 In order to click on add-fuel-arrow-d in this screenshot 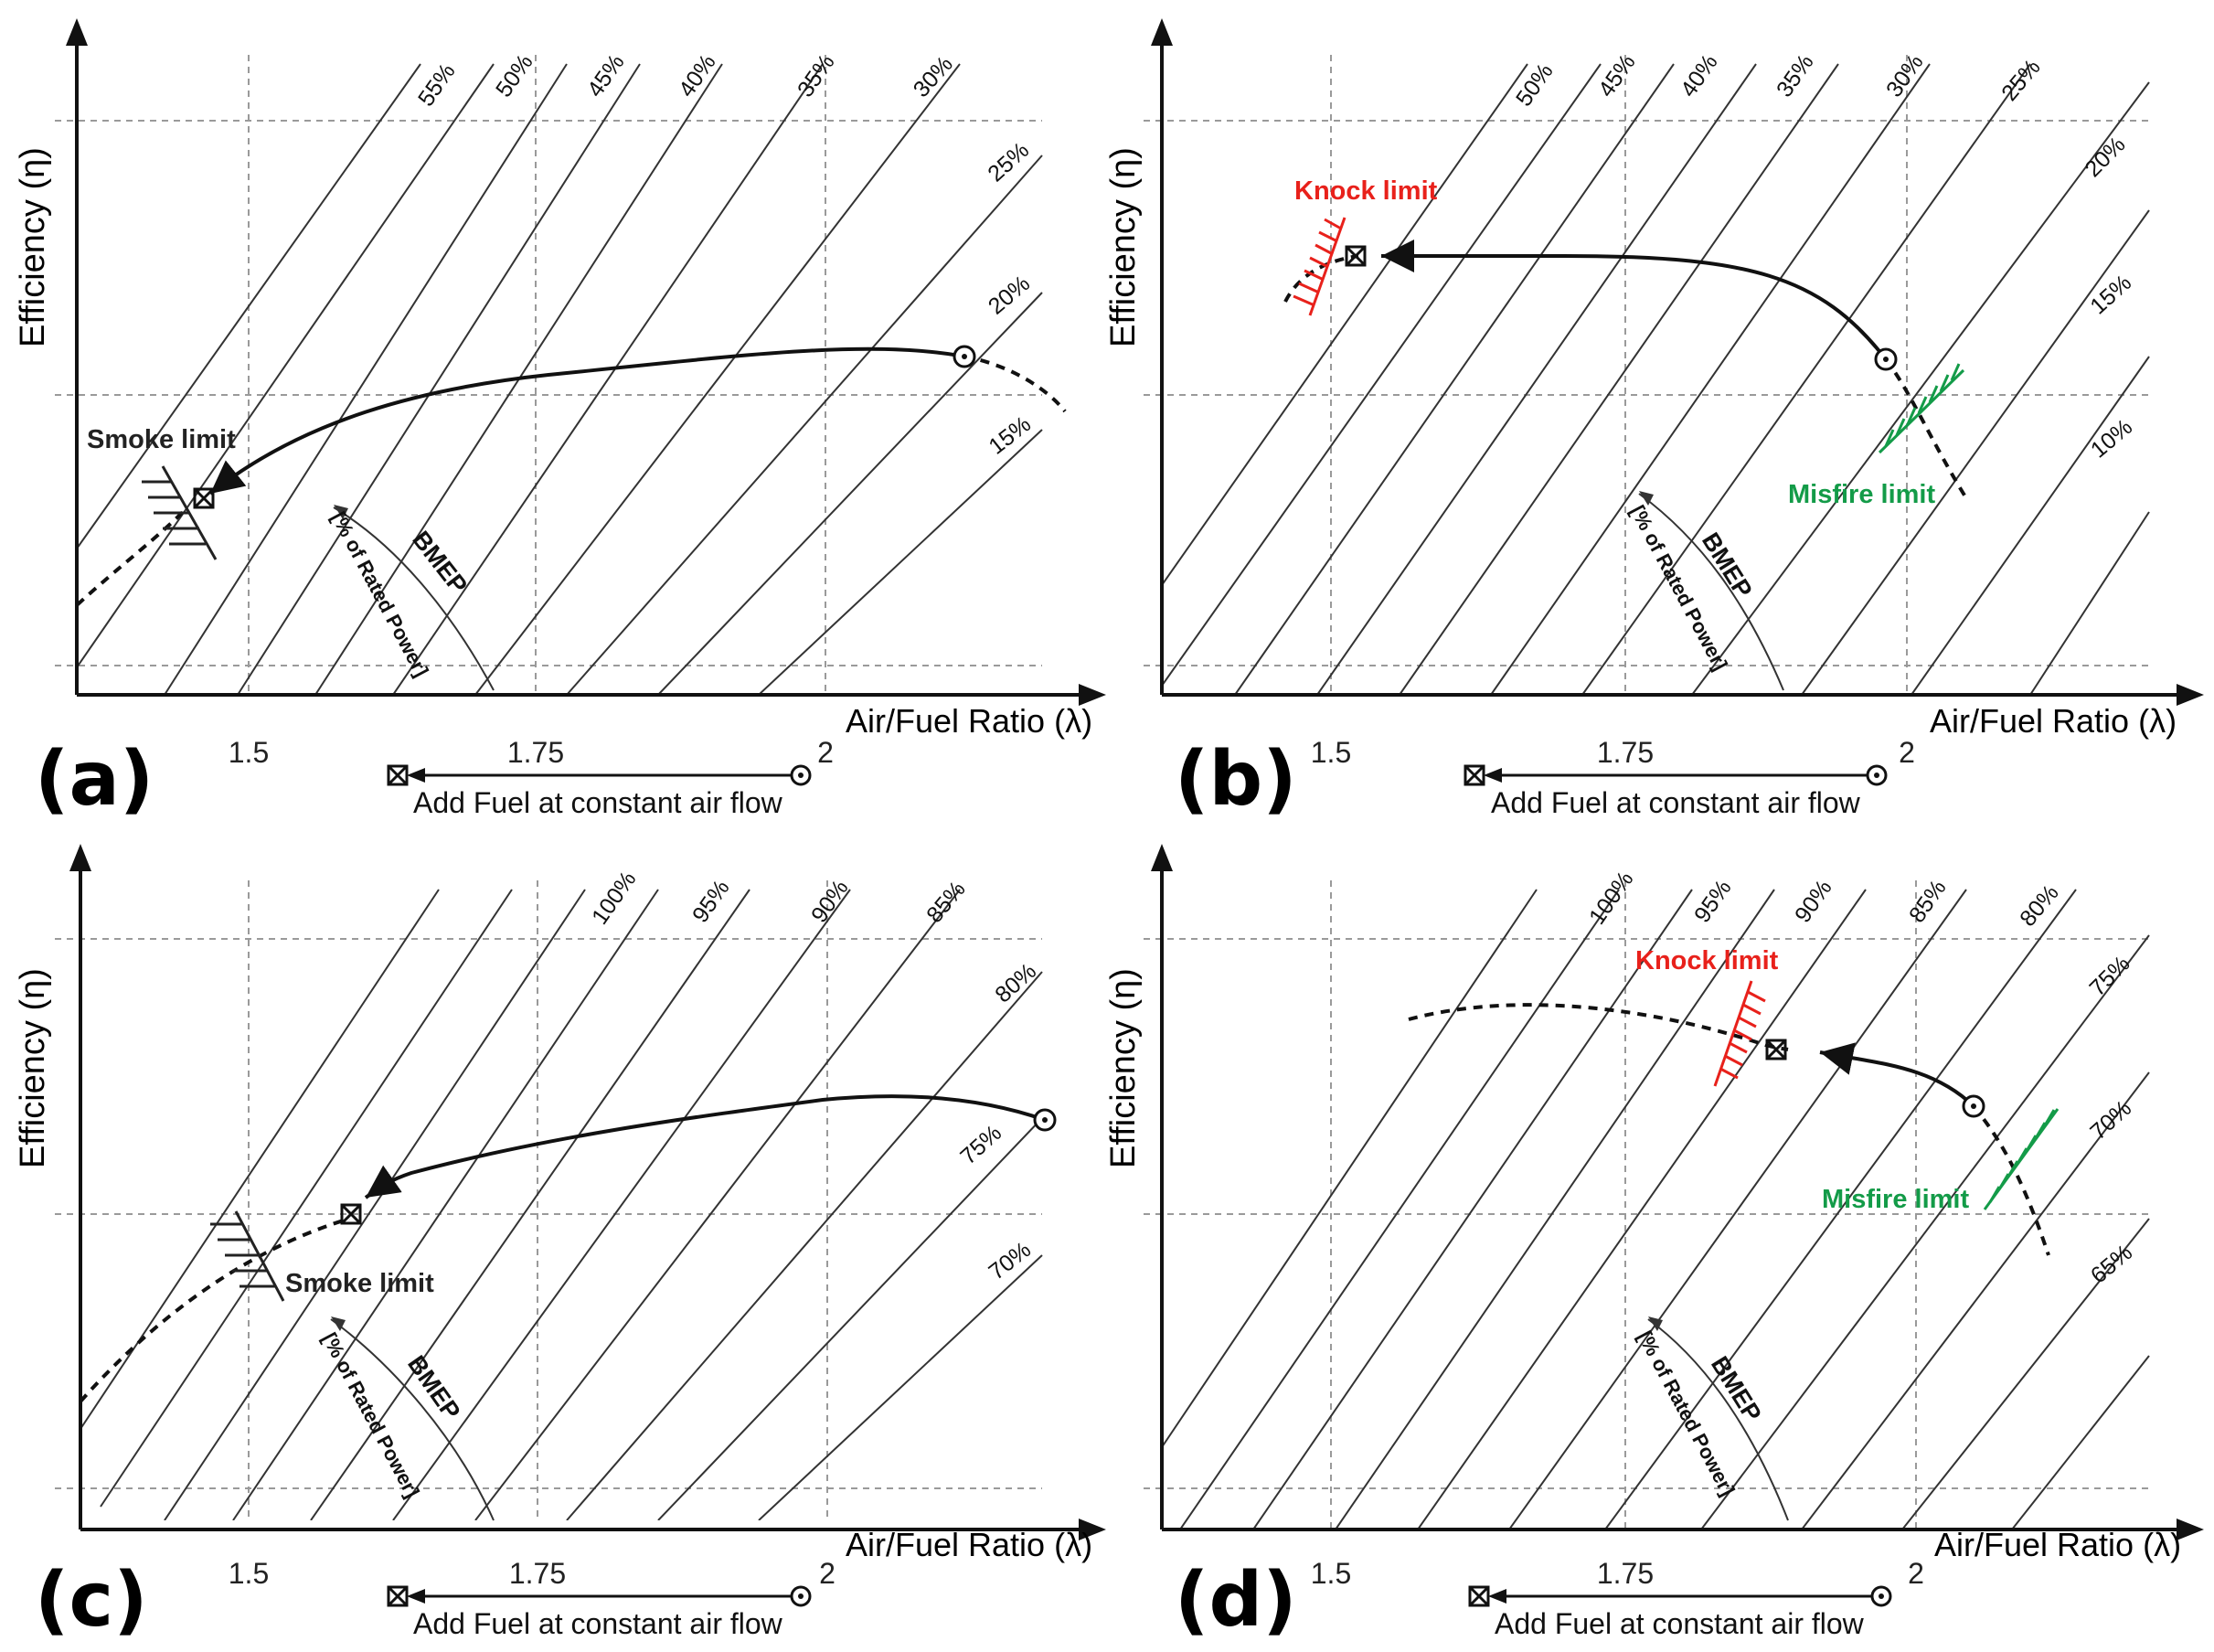, I will do `click(1680, 1596)`.